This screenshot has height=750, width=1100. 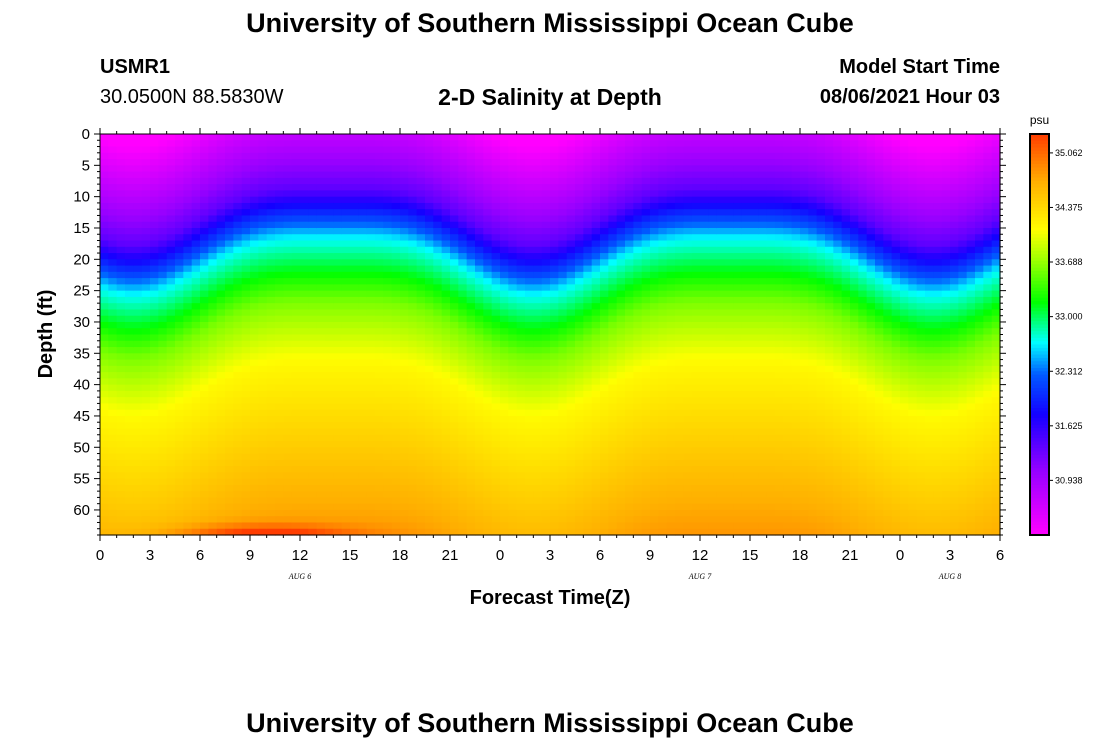 I want to click on station-coordinates: 30.0500N 88.5830W, so click(x=192, y=97).